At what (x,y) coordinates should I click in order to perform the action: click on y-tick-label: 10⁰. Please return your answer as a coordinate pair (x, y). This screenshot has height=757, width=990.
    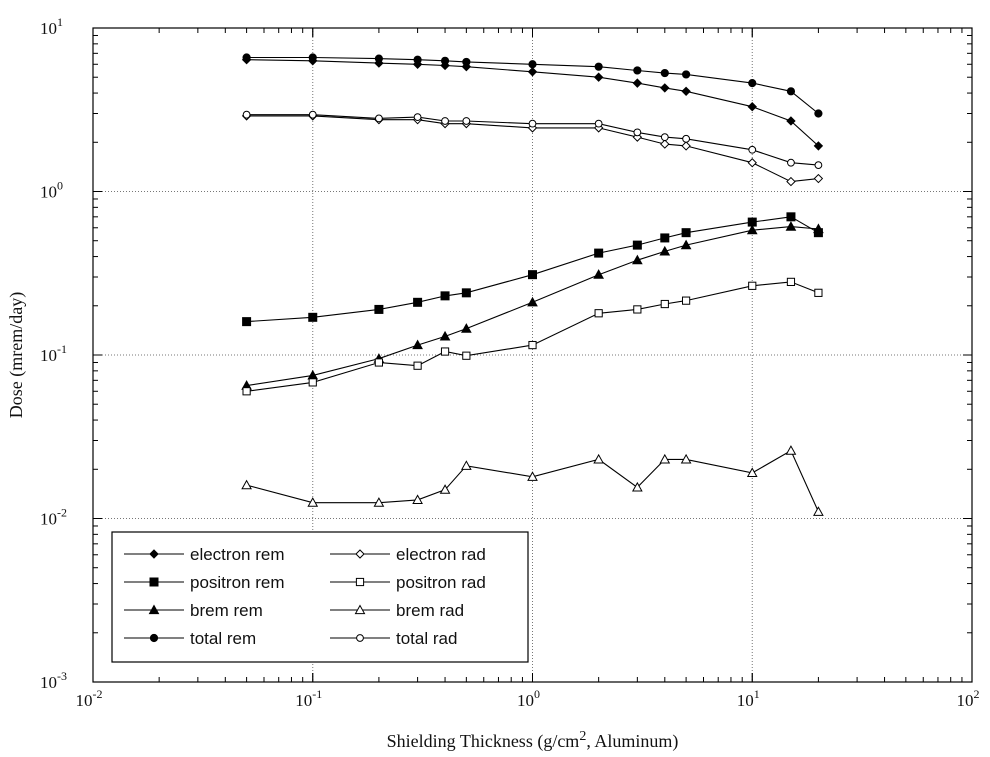
    Looking at the image, I should click on (51, 190).